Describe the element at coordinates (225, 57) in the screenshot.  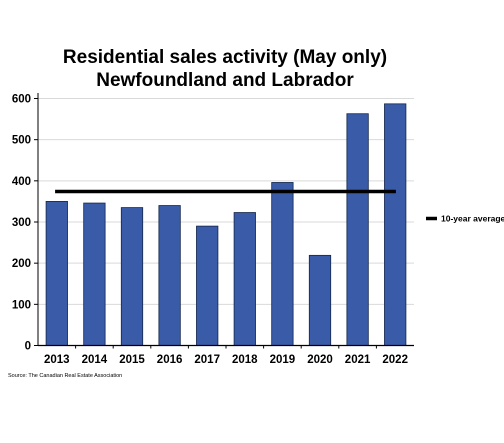
I see `chart-title: Residential sales activity (May only)` at that location.